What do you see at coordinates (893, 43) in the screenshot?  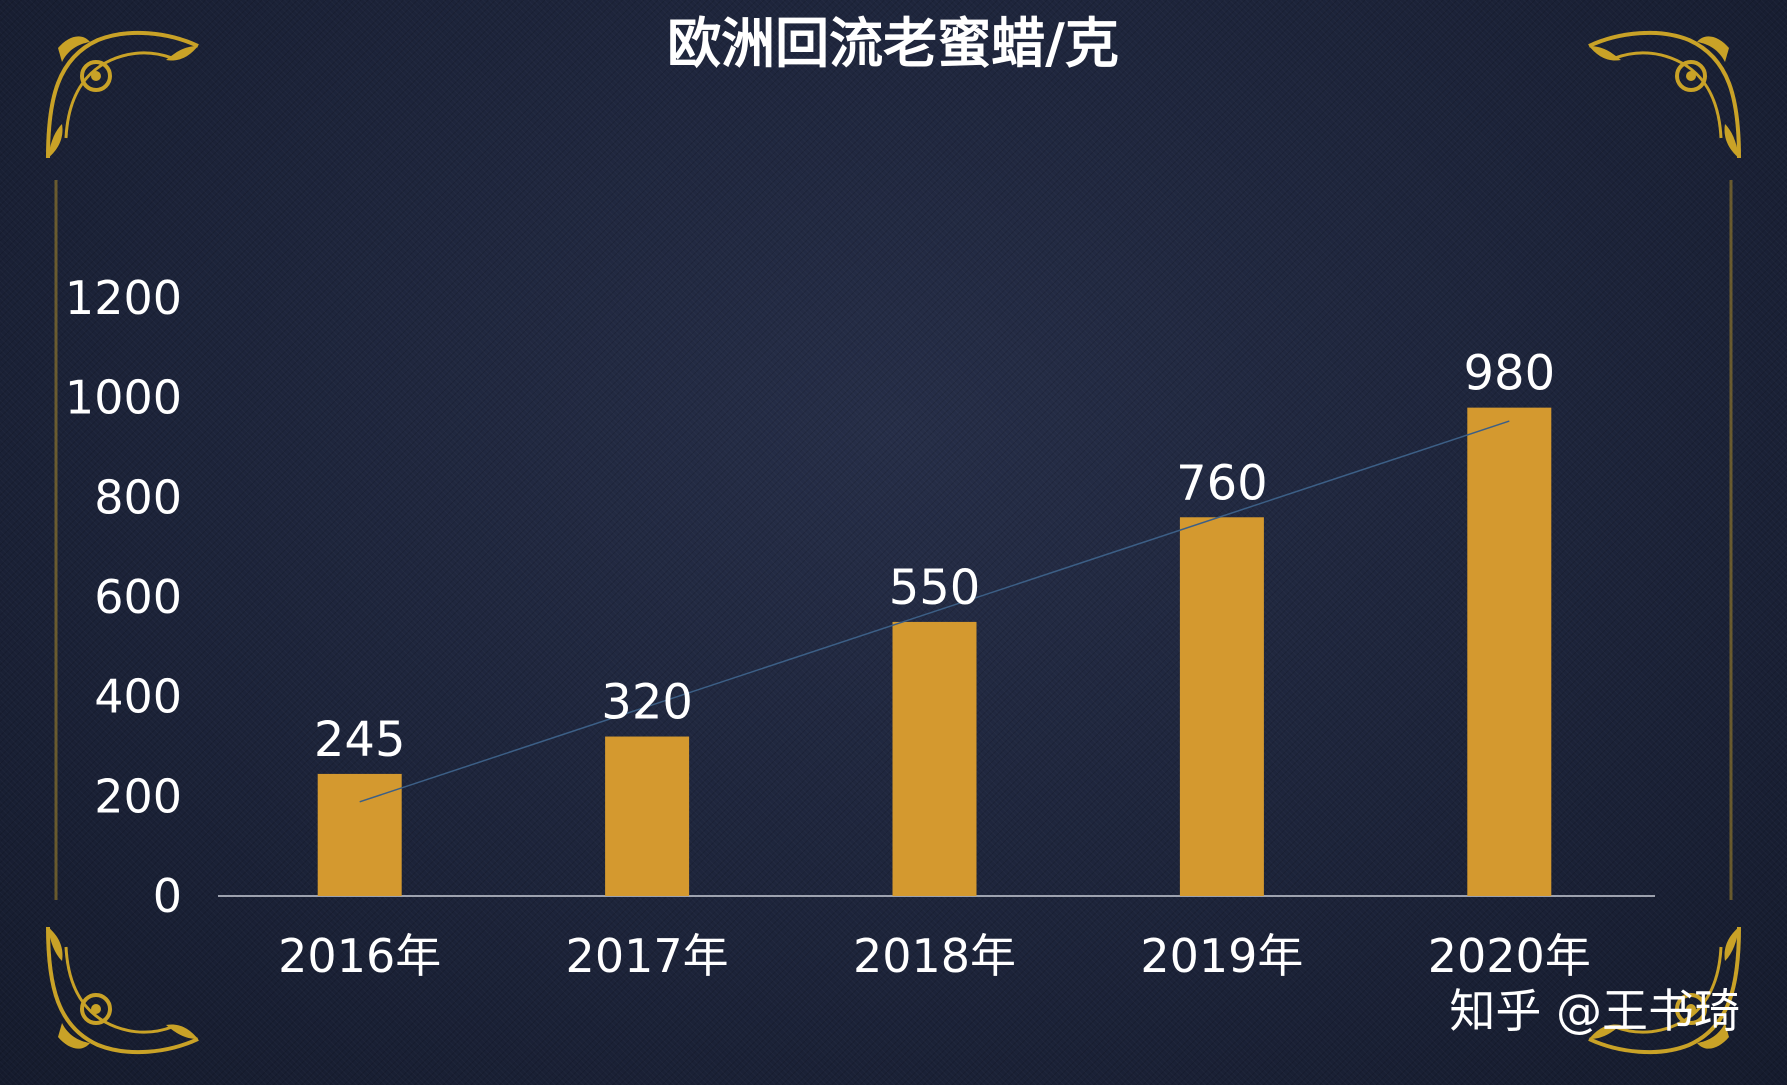 I see `chart-title: 欧洲回流老蜜蜡/克` at bounding box center [893, 43].